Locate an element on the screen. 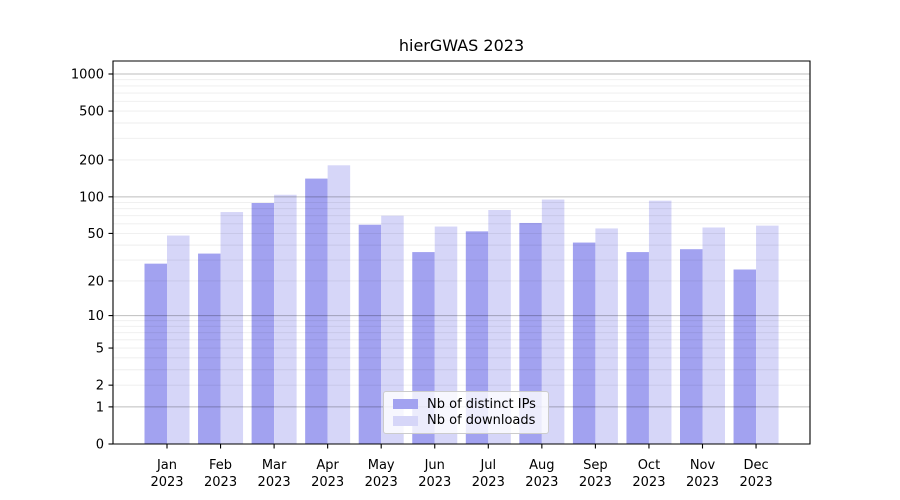  bar-distinct-ips-Dec is located at coordinates (745, 356).